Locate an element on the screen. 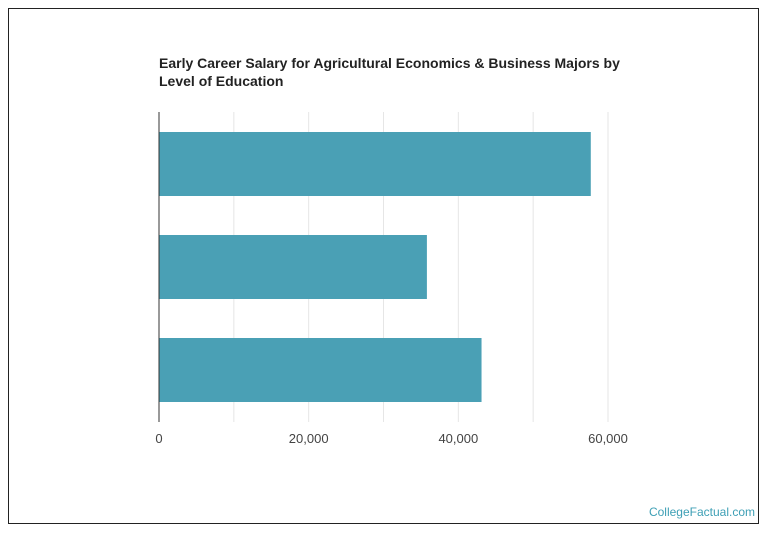 The width and height of the screenshot is (770, 536). watermark: CollegeFactual.com is located at coordinates (701, 512).